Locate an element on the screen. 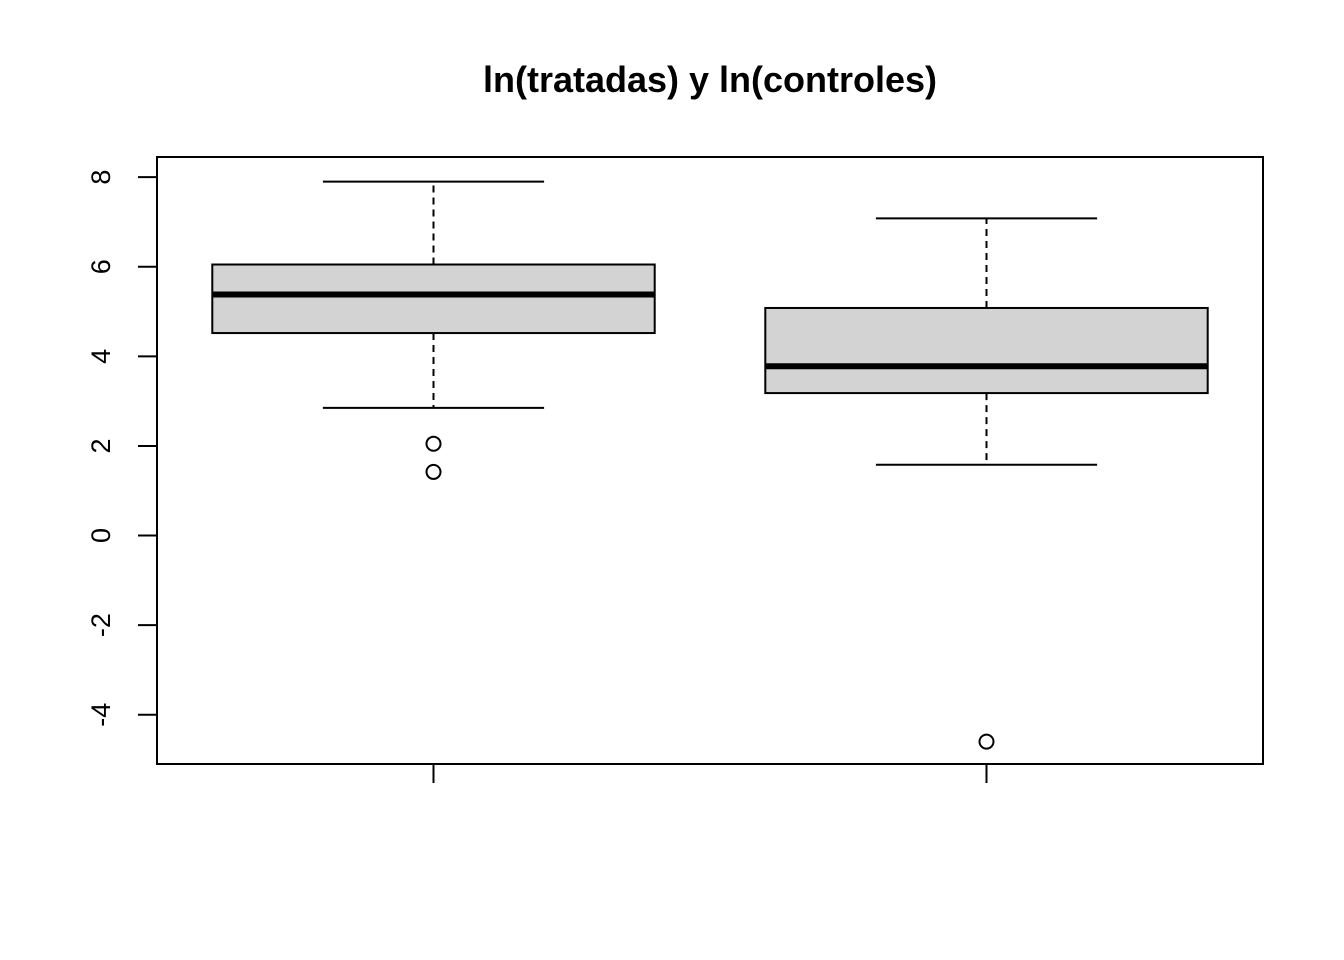 The image size is (1344, 960). y-tick-label: -4 is located at coordinates (101, 715).